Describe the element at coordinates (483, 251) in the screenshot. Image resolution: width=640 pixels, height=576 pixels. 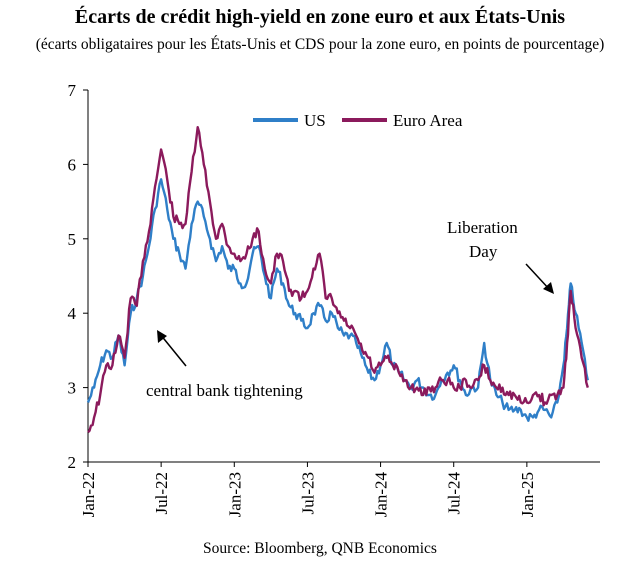
I see `annotation-day: Day` at that location.